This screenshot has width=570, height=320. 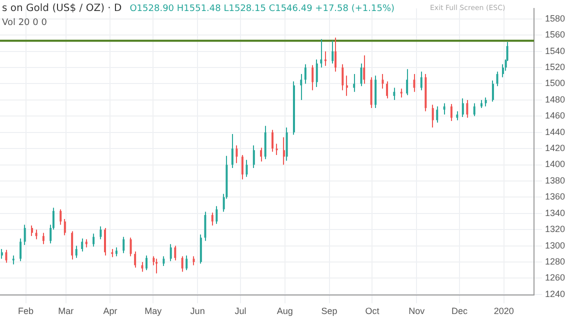 I want to click on y-tick-label: 1420, so click(x=555, y=148).